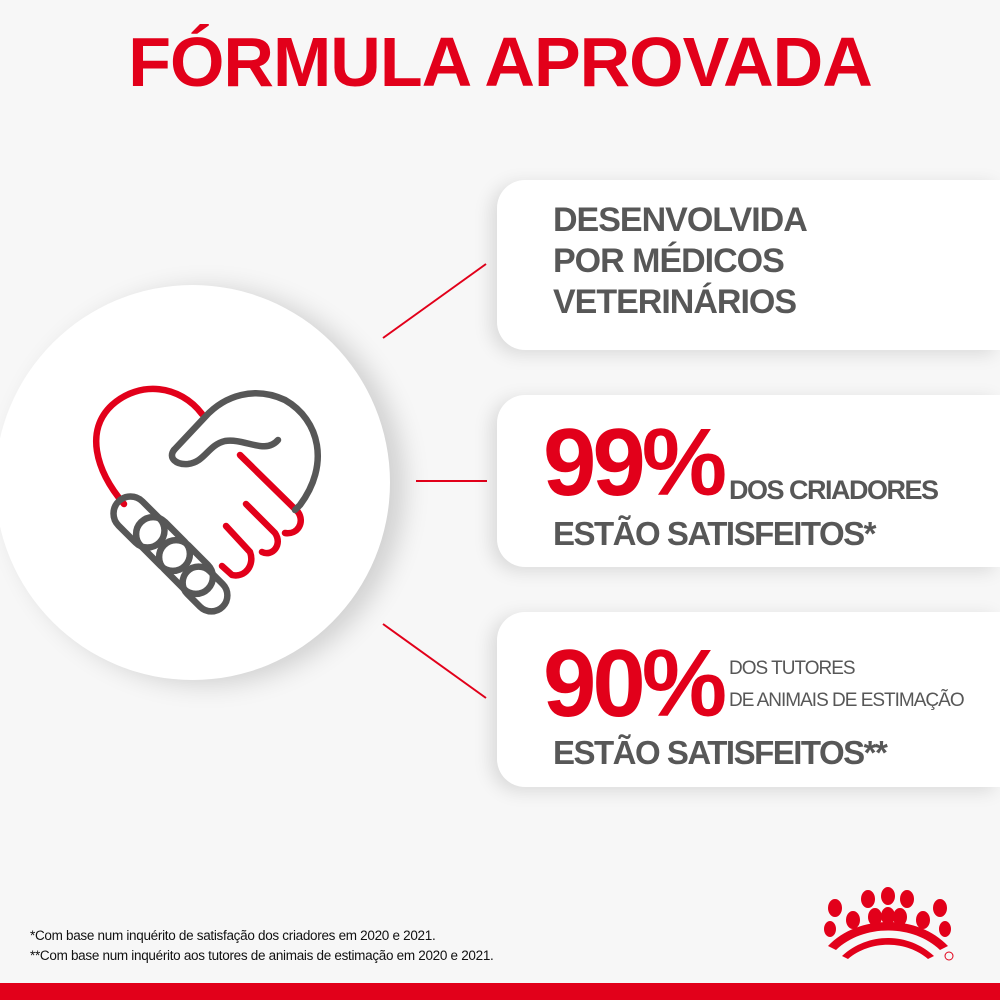 The width and height of the screenshot is (1000, 1000). Describe the element at coordinates (889, 924) in the screenshot. I see `royal-canin-crown-logo` at that location.